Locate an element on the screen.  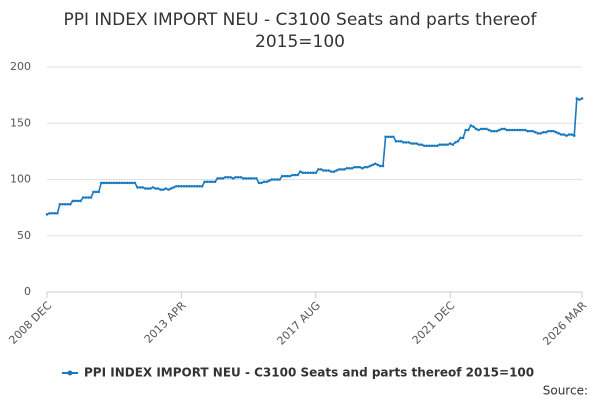
y-tick-label: 200 is located at coordinates (20, 66).